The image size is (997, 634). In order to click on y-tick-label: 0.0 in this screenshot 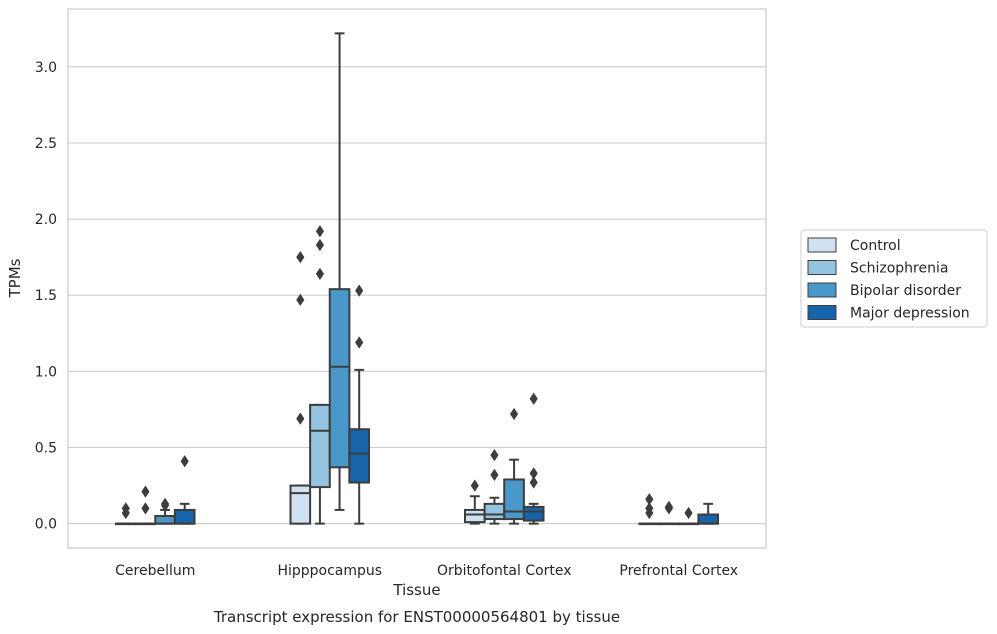, I will do `click(46, 525)`.